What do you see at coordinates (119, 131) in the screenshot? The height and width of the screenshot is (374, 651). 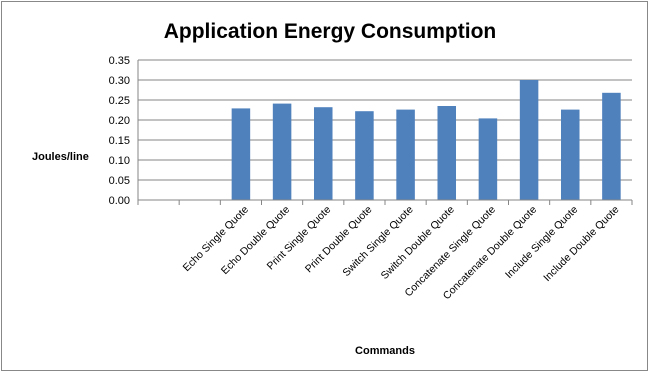 I see `y-tick-labels: 0.00 0.05 0.10 0.15 0.20 0.25 0.30 0.35` at bounding box center [119, 131].